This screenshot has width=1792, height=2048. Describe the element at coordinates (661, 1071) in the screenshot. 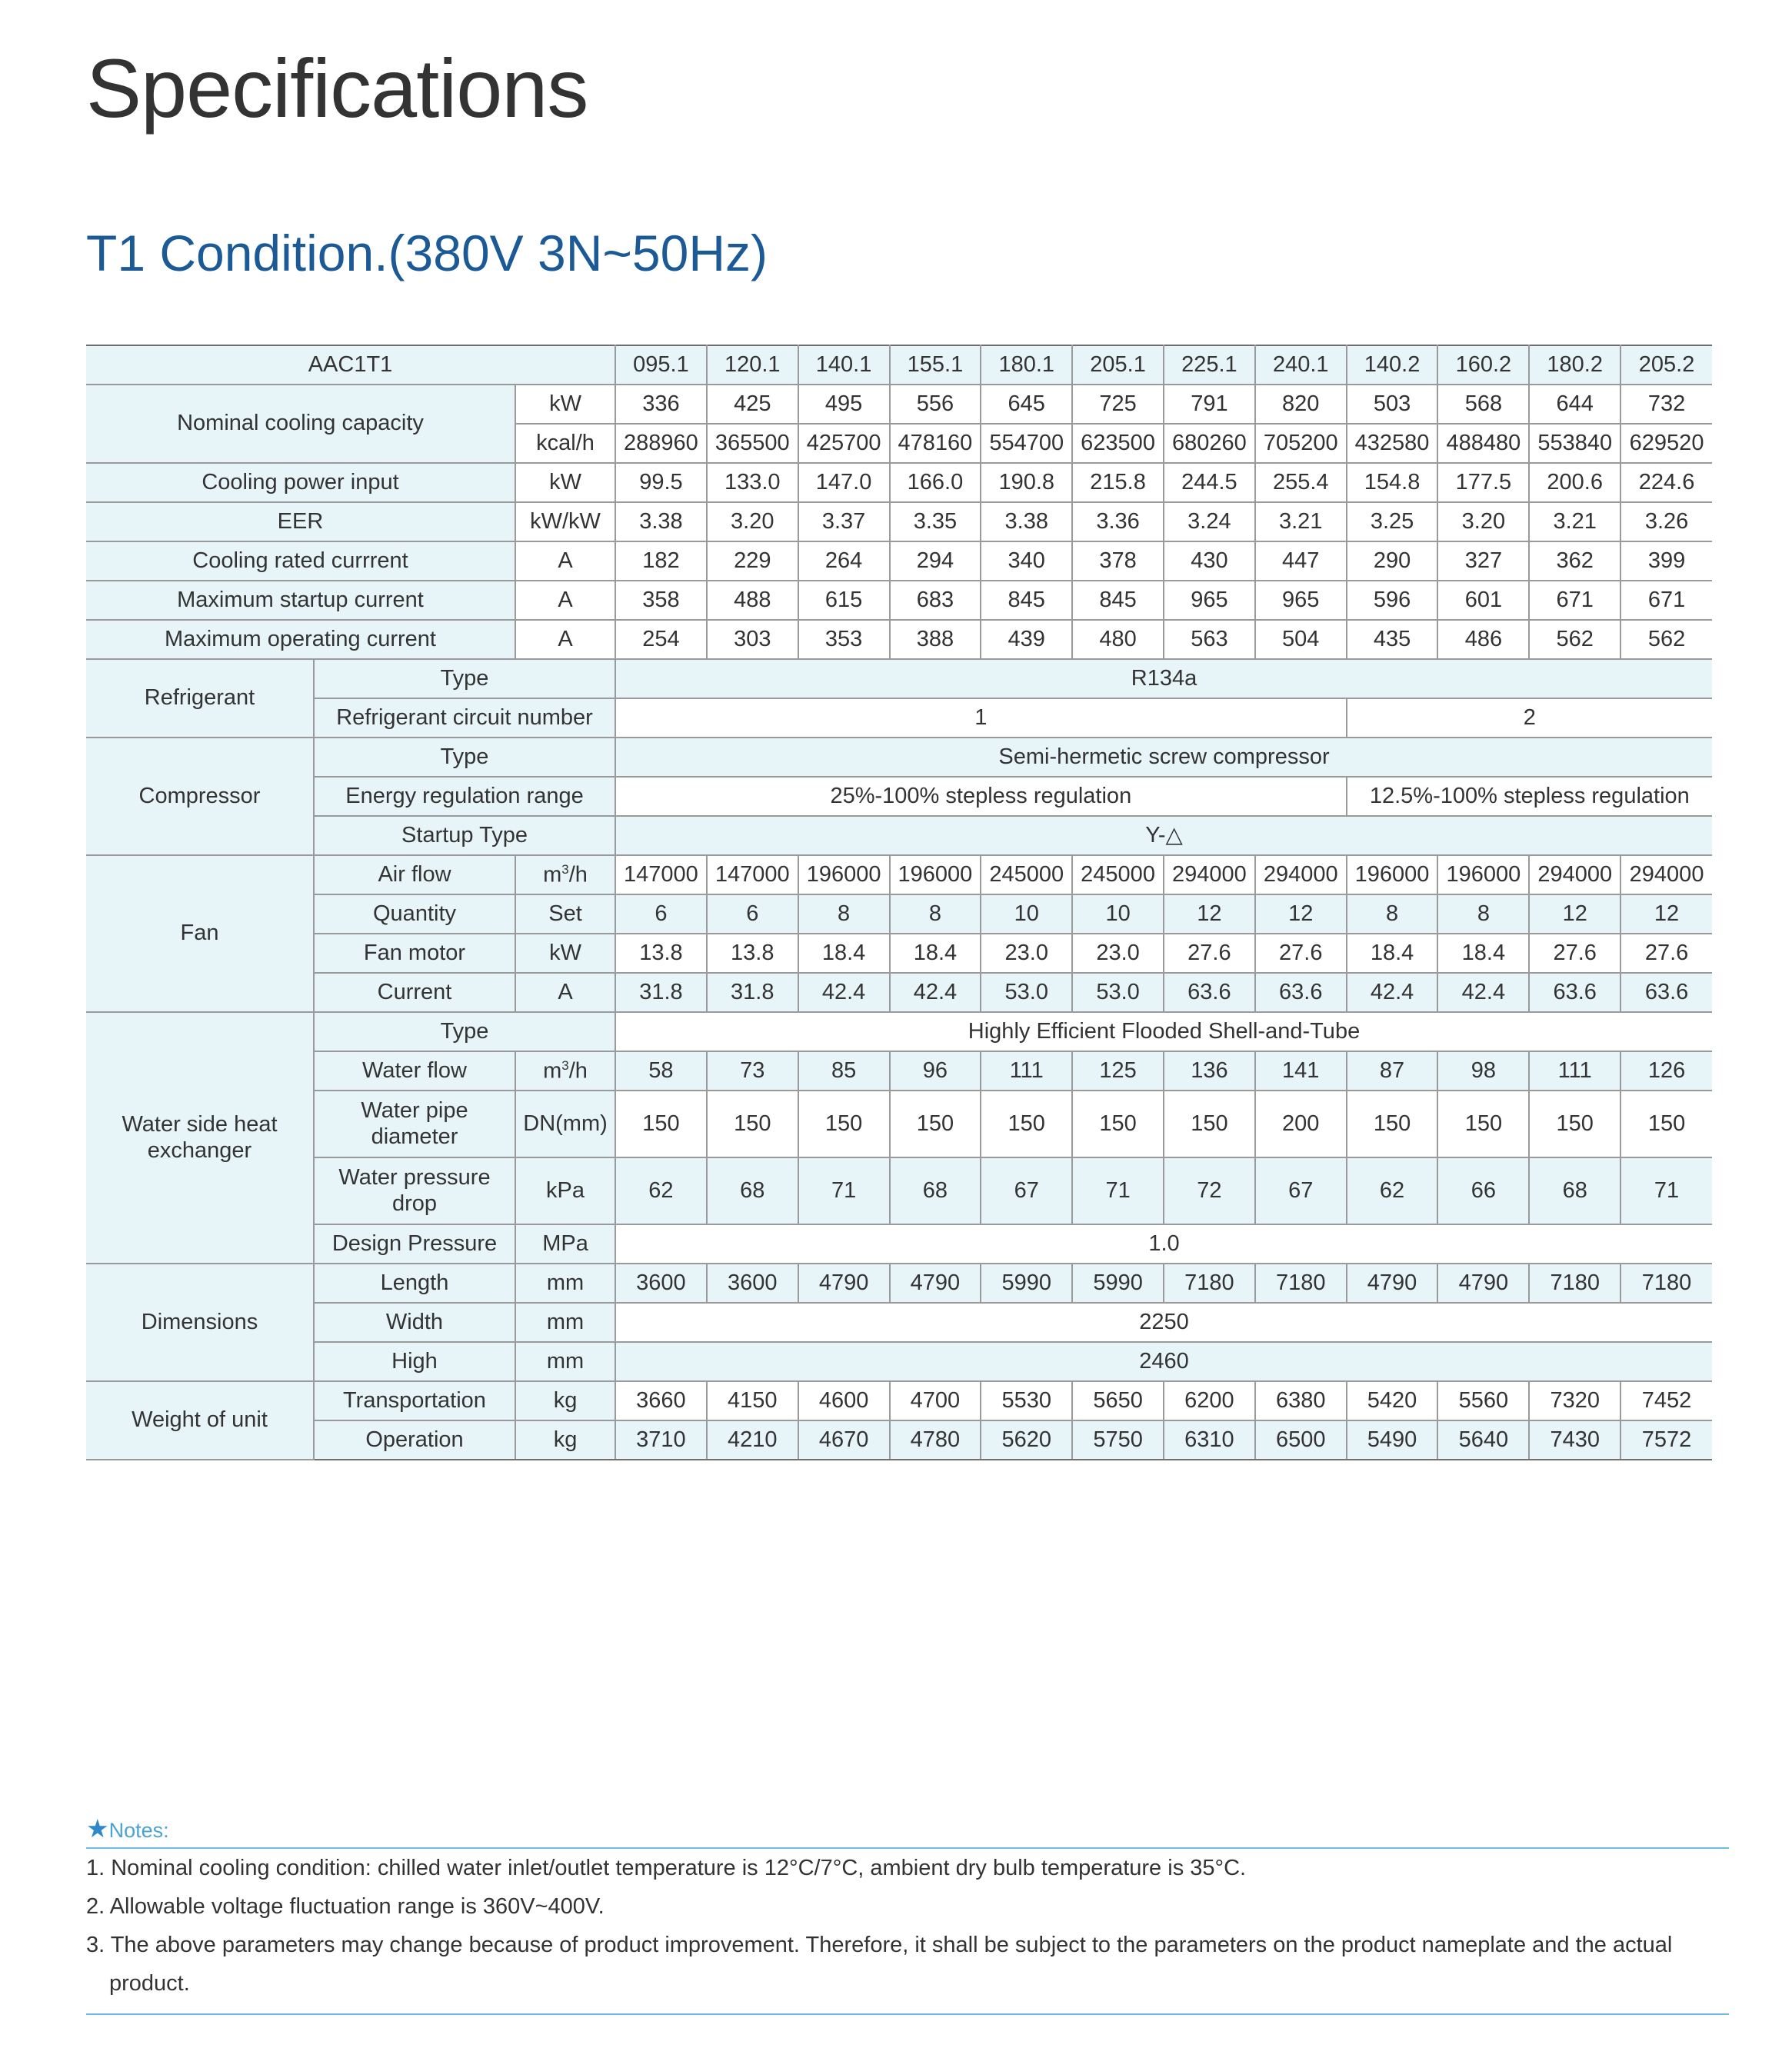

I see `value-cell: 58` at that location.